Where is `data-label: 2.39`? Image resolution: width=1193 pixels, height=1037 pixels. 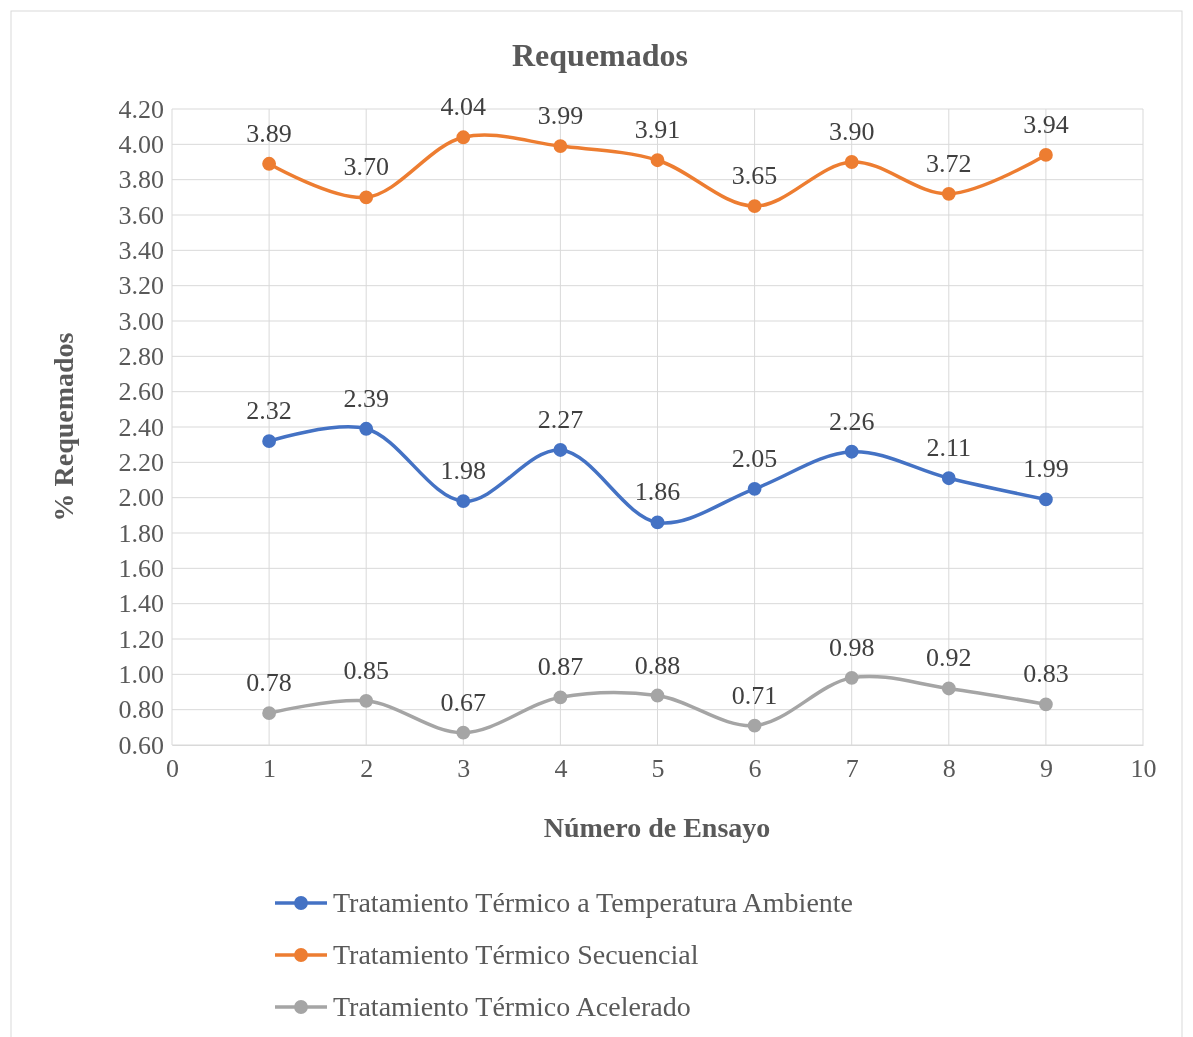
data-label: 2.39 is located at coordinates (366, 398).